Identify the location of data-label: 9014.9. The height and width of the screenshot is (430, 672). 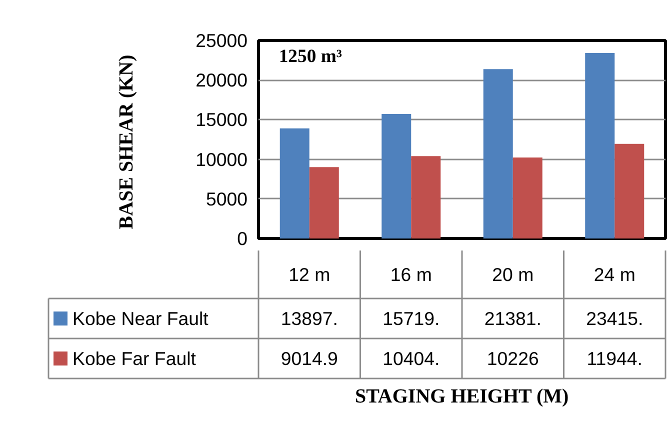
(309, 358).